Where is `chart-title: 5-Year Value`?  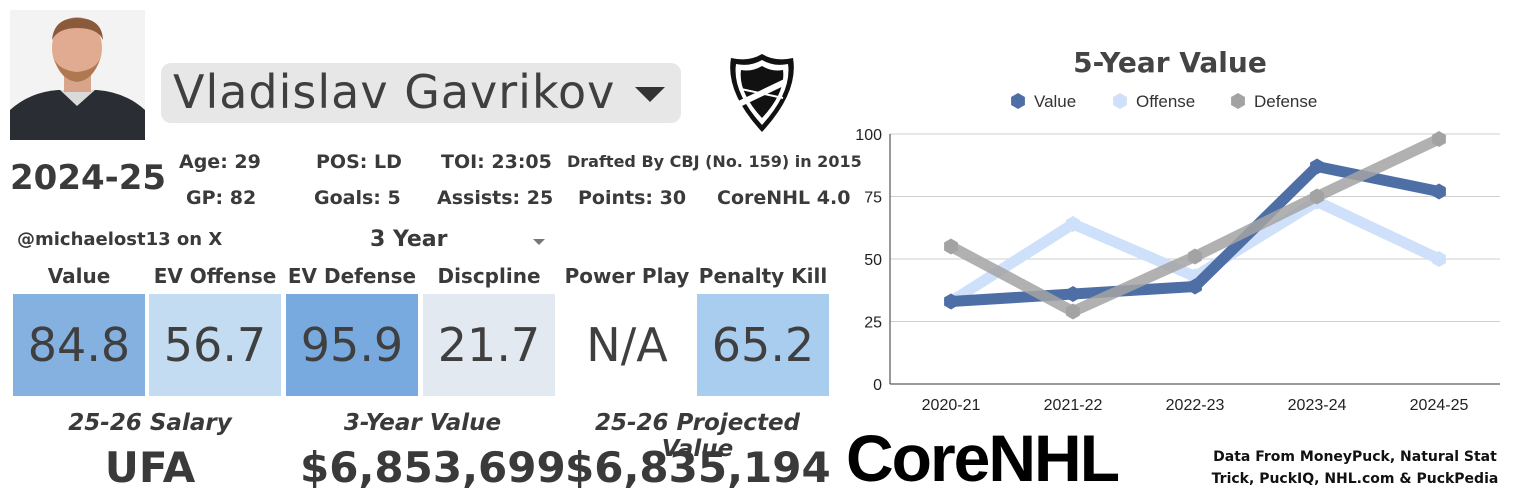
chart-title: 5-Year Value is located at coordinates (1170, 62).